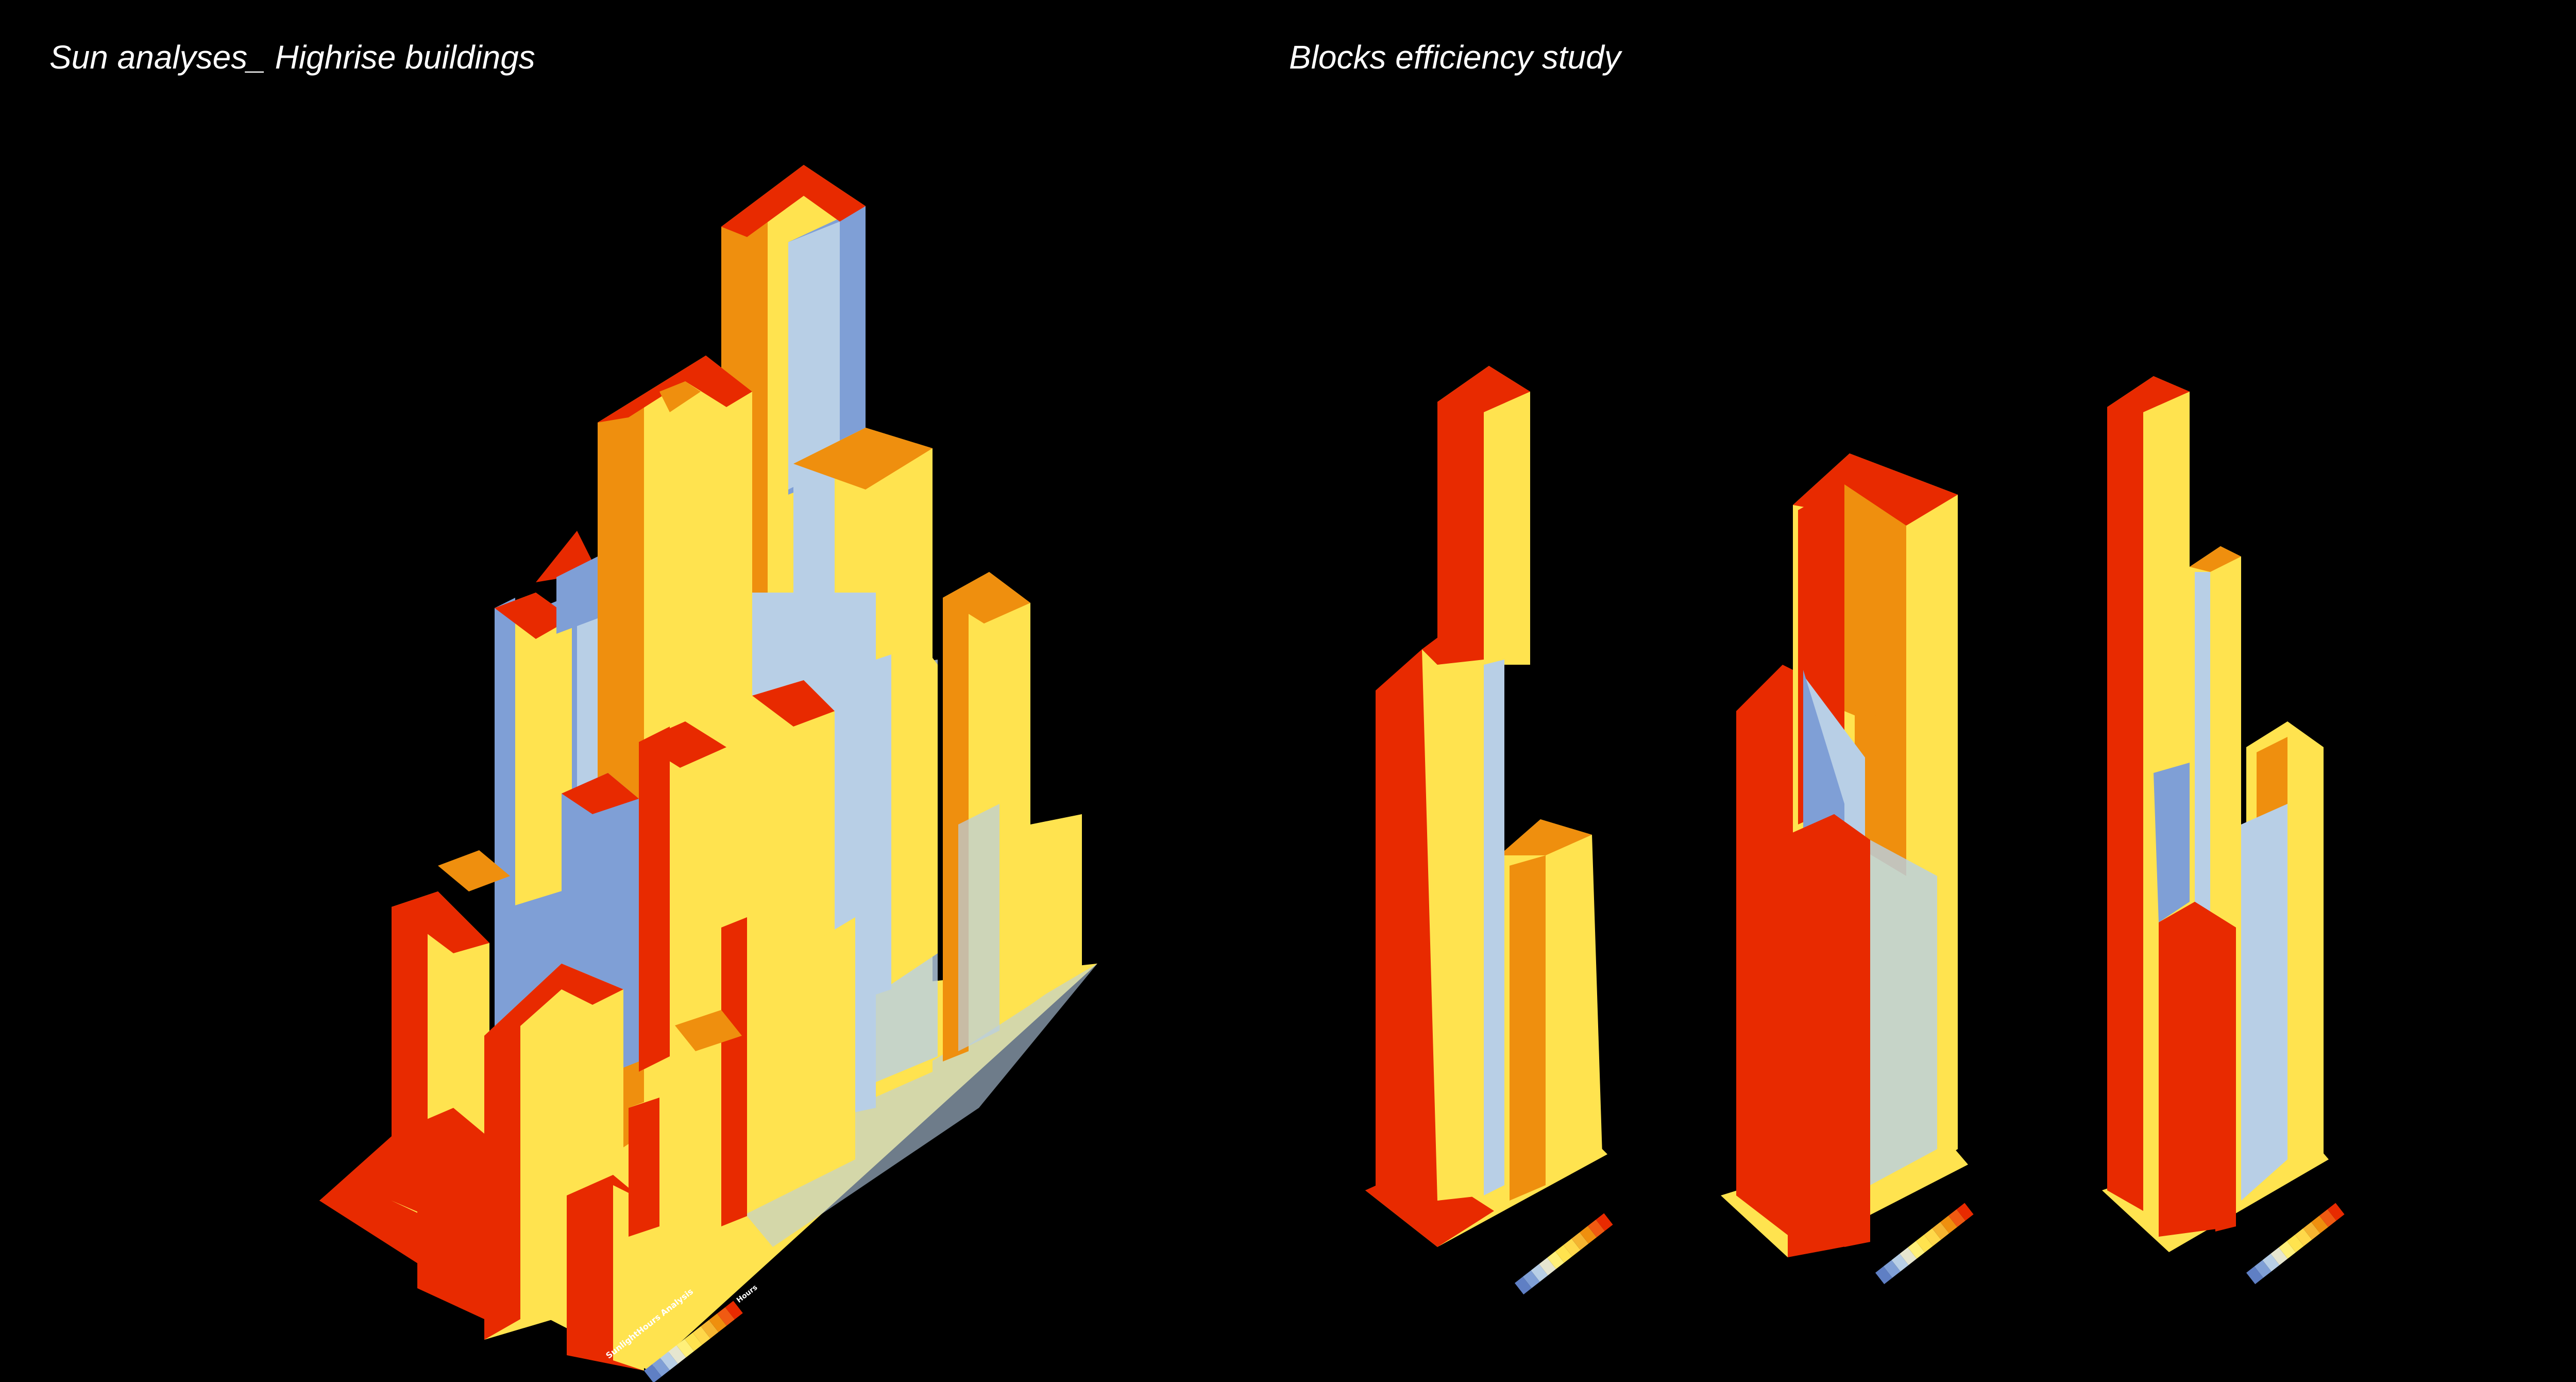 The width and height of the screenshot is (2576, 1382). Describe the element at coordinates (742, 1072) in the screenshot. I see `tower-front-right` at that location.